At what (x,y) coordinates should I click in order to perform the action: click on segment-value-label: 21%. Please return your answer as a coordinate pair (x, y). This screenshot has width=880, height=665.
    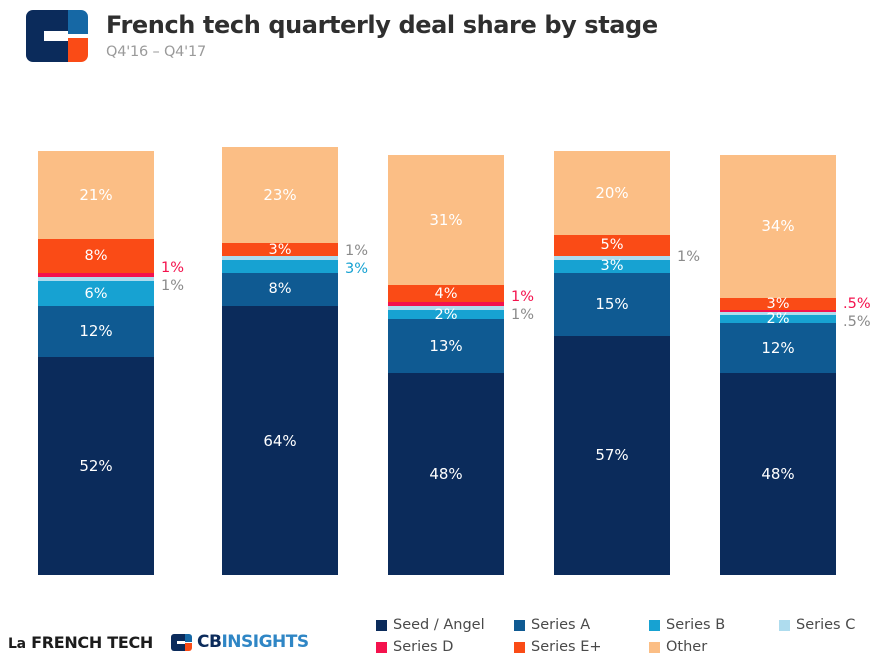
    Looking at the image, I should click on (96, 194).